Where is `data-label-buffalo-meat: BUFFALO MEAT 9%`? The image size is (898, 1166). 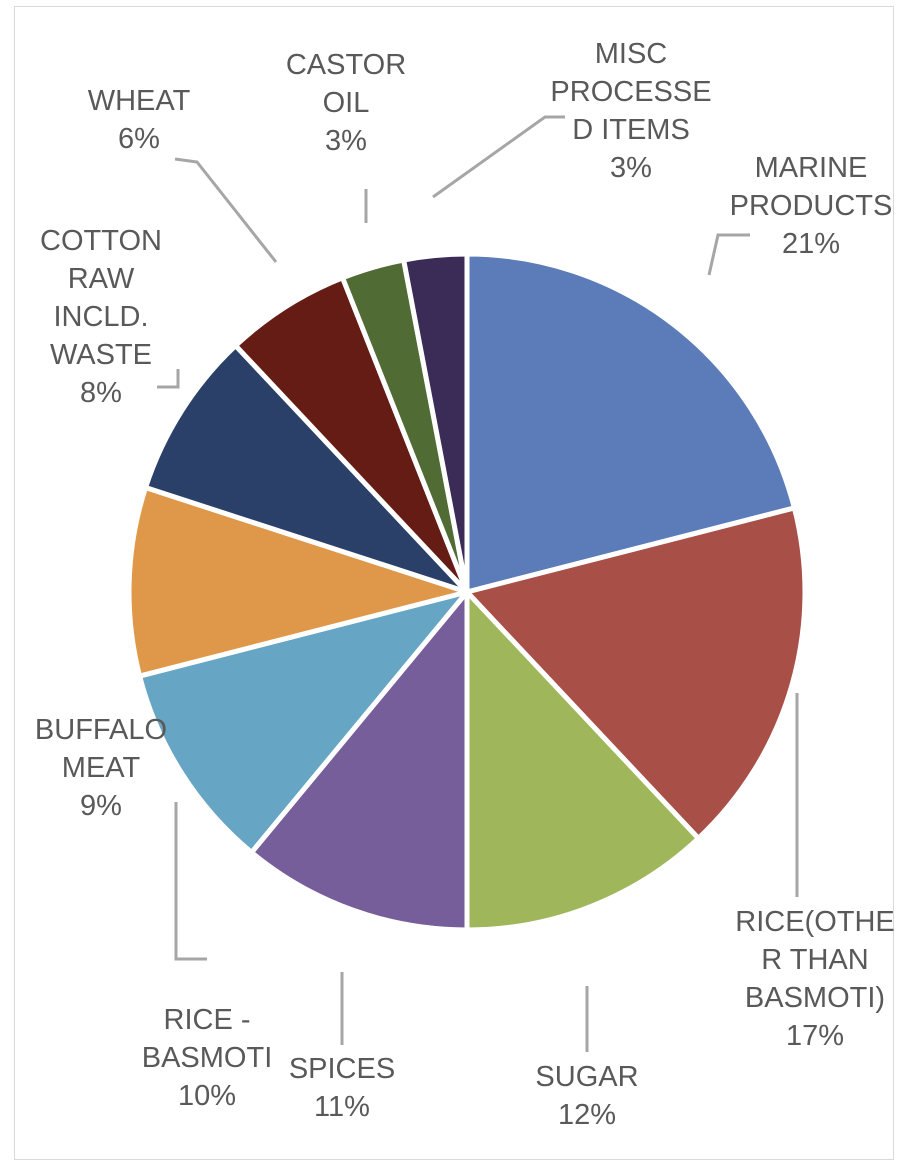 data-label-buffalo-meat: BUFFALO MEAT 9% is located at coordinates (101, 768).